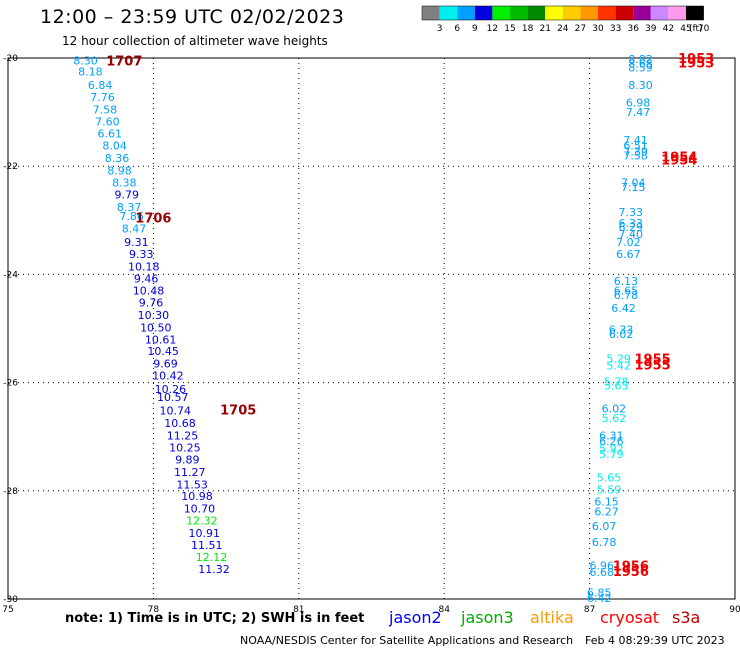  I want to click on wave-height-label: 6.67, so click(628, 254).